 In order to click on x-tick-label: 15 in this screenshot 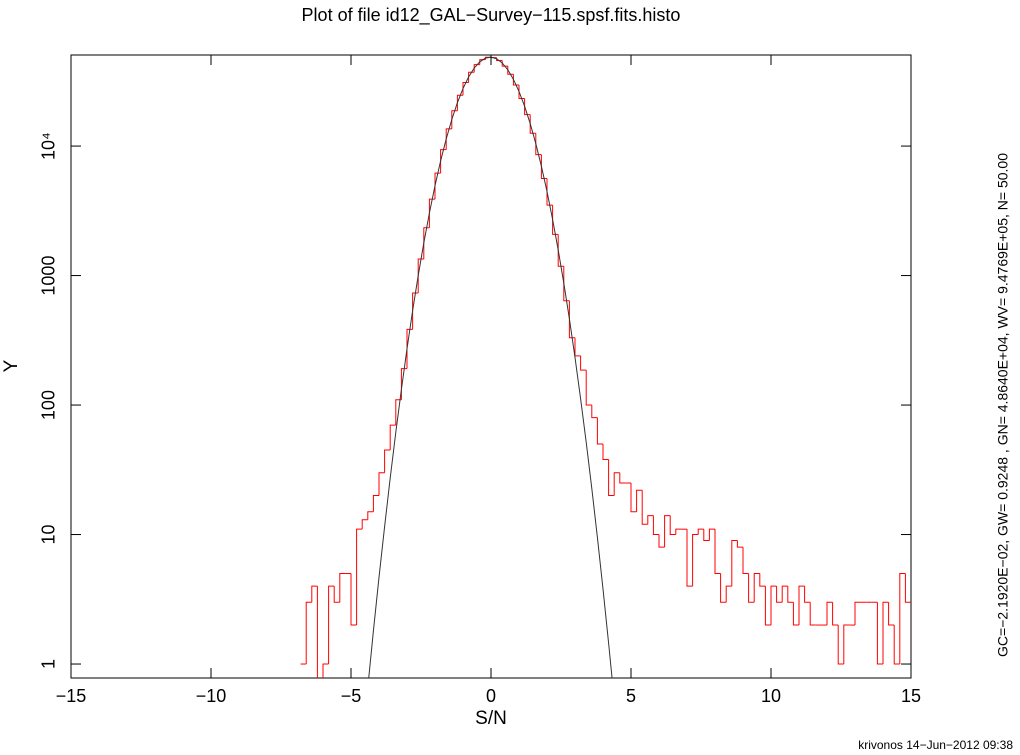, I will do `click(911, 696)`.